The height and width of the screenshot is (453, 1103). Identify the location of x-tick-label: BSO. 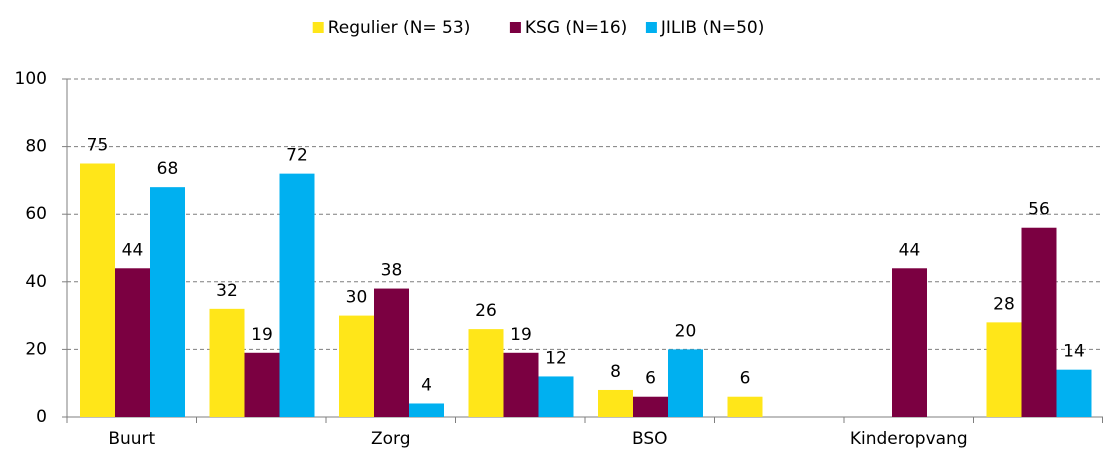
(650, 439).